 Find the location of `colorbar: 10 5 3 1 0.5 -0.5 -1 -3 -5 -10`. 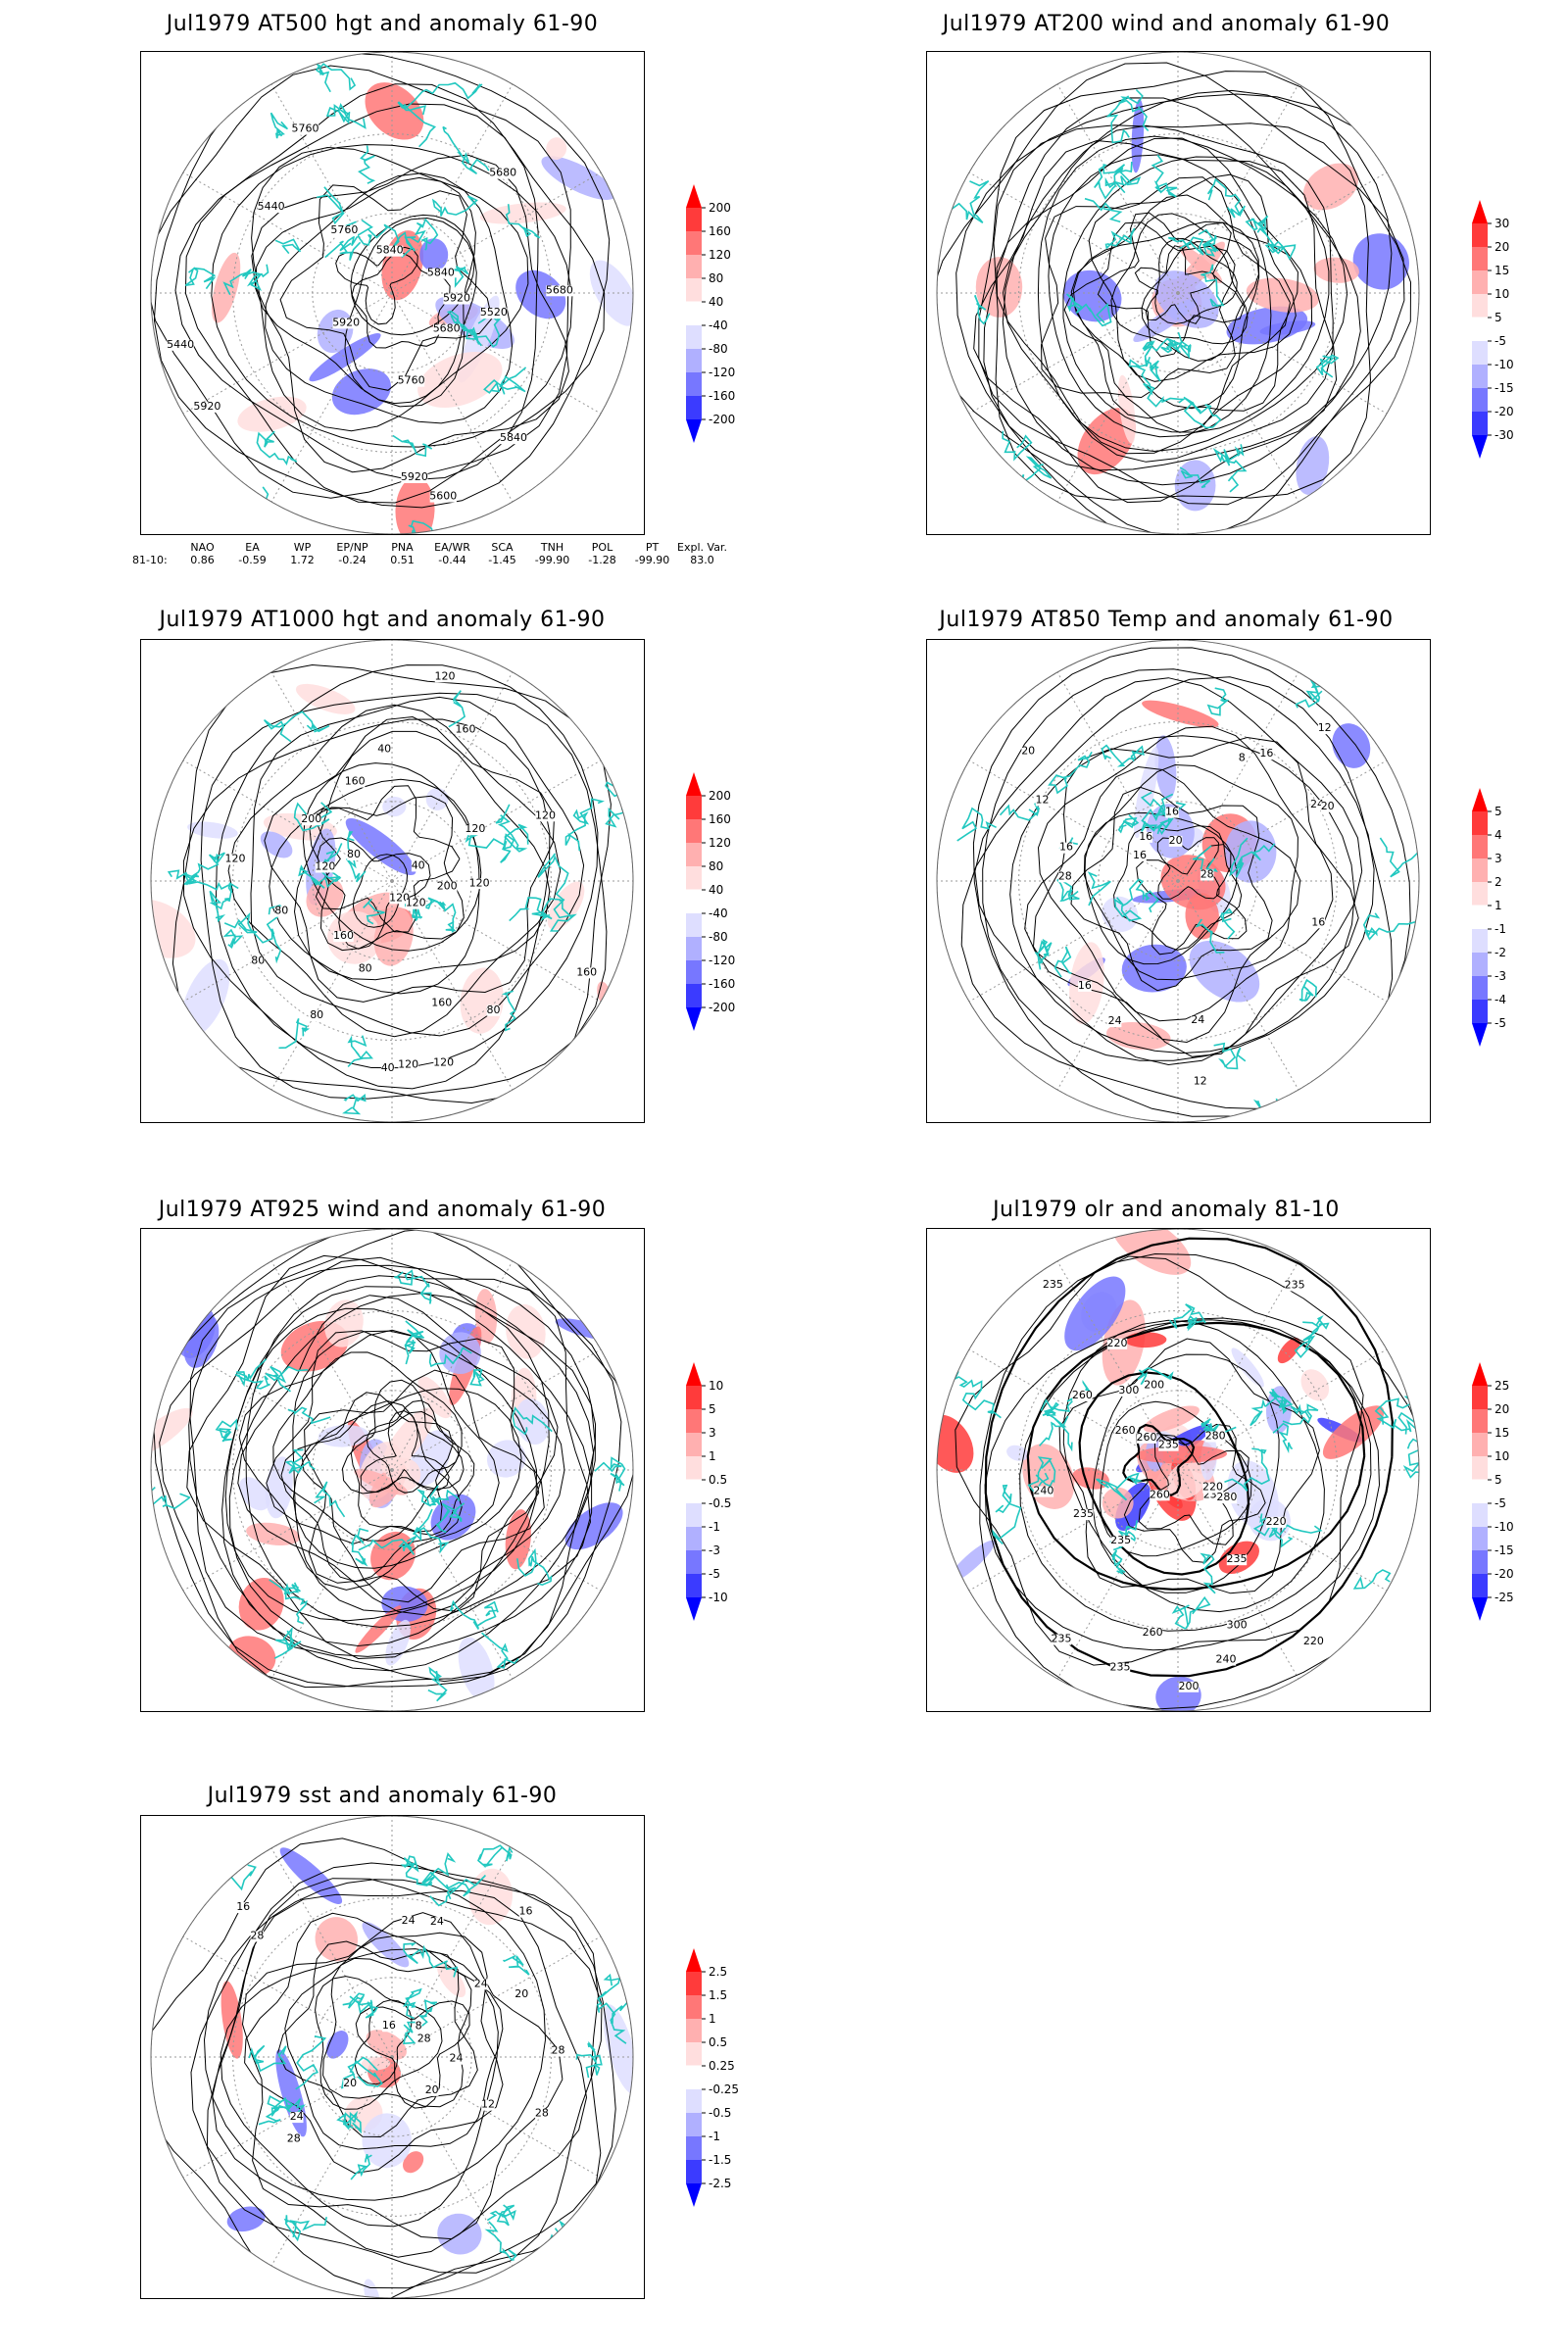

colorbar: 10 5 3 1 0.5 -0.5 -1 -3 -5 -10 is located at coordinates (708, 1491).